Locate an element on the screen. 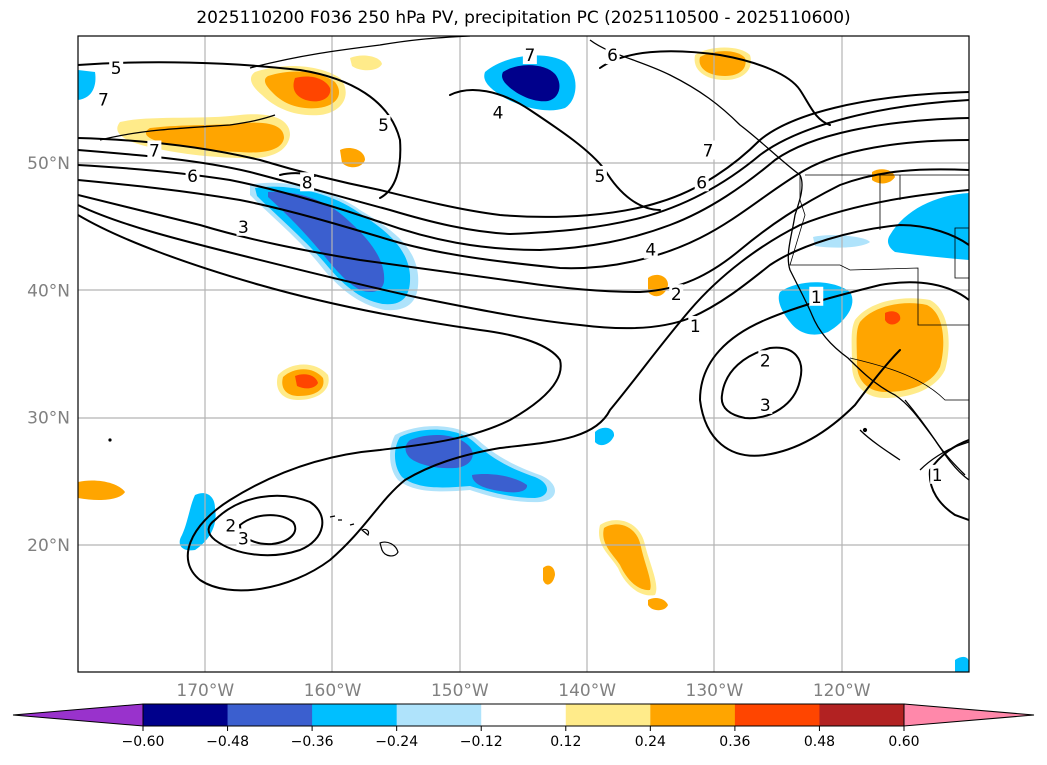  contour-label-3: 6 is located at coordinates (192, 177).